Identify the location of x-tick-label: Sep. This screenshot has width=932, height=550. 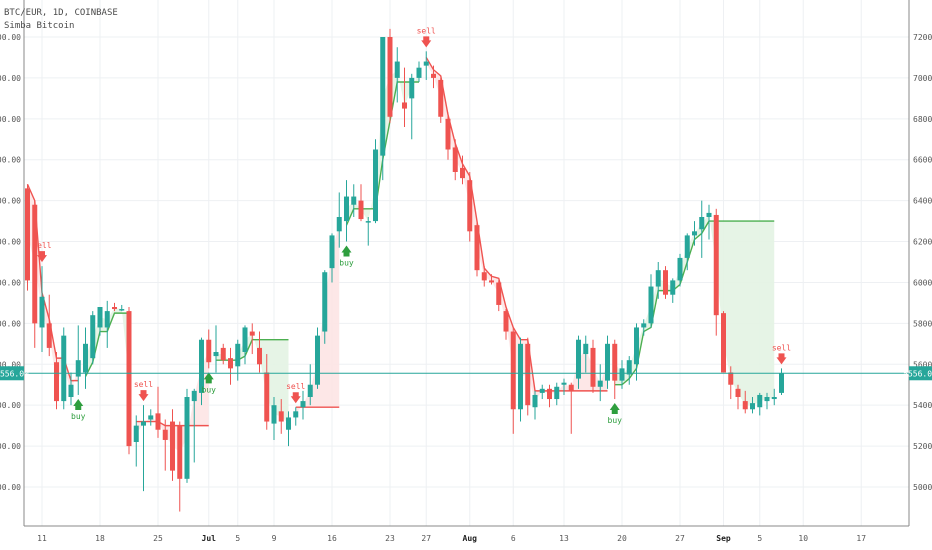
(723, 538).